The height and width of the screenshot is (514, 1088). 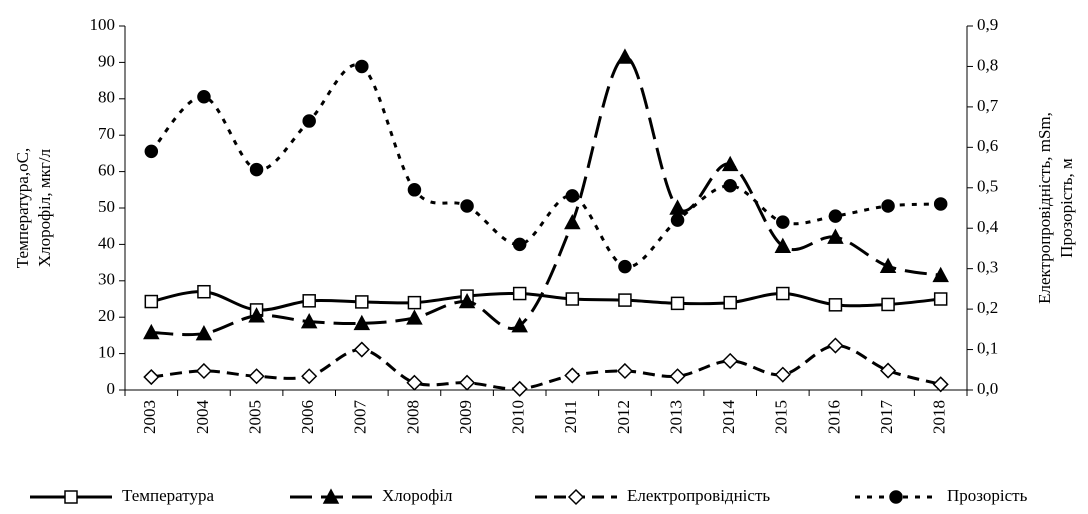 What do you see at coordinates (103, 24) in the screenshot?
I see `y-tick-label: 100` at bounding box center [103, 24].